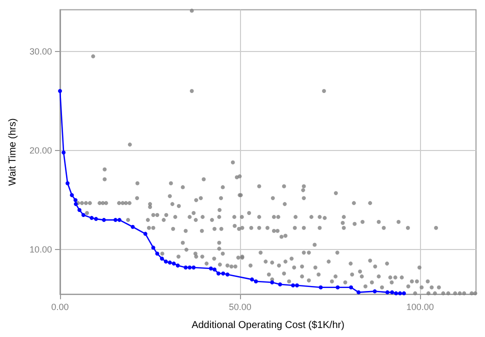 The image size is (485, 337). What do you see at coordinates (60, 307) in the screenshot?
I see `x-tick-label: 0.00` at bounding box center [60, 307].